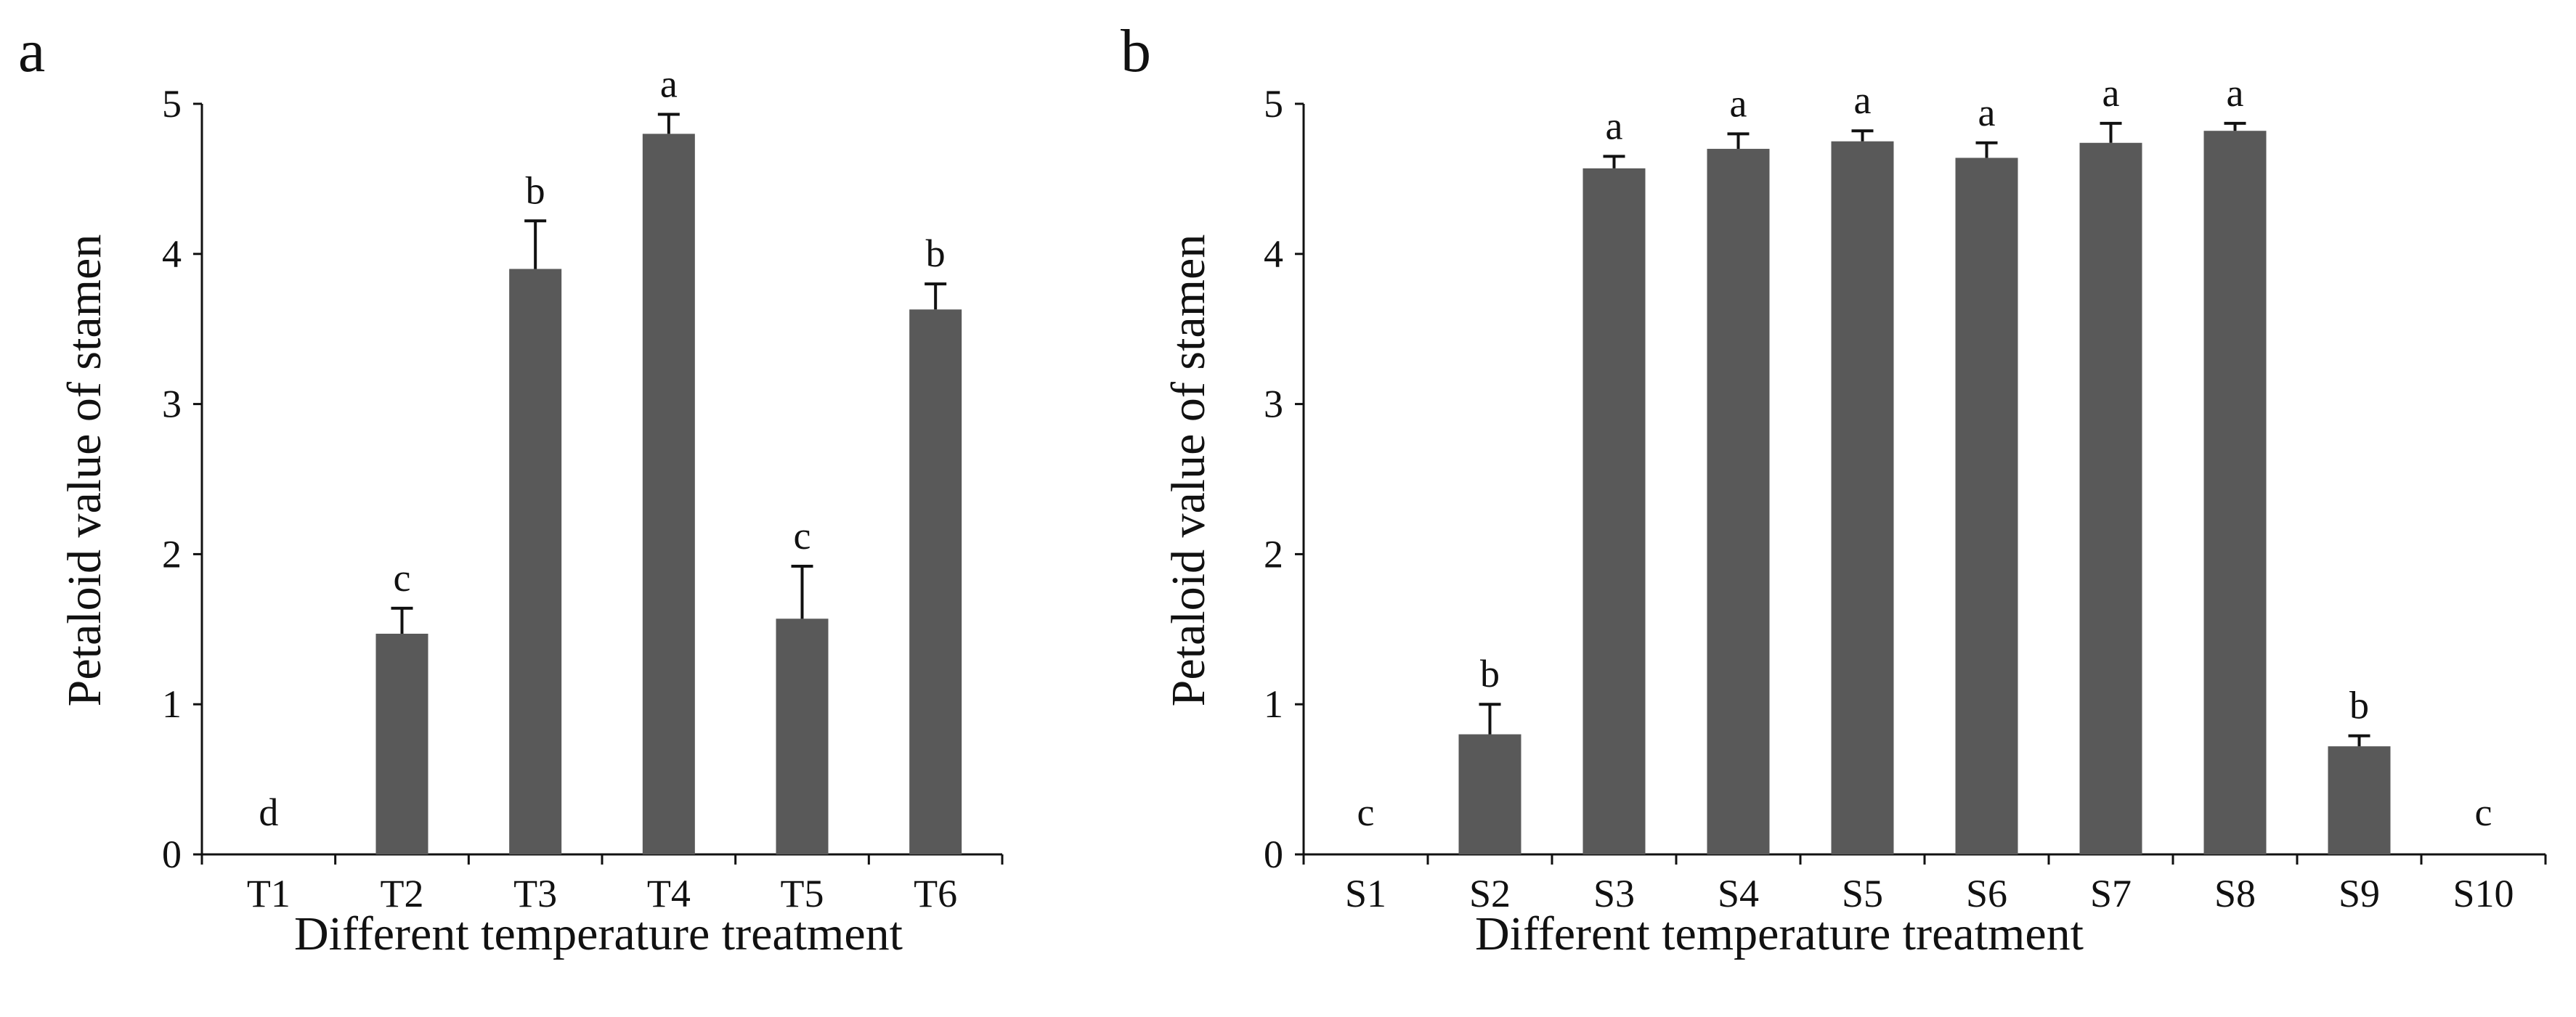 This screenshot has width=2576, height=1017. Describe the element at coordinates (172, 704) in the screenshot. I see `panel-a-y-tick-label: 1` at that location.